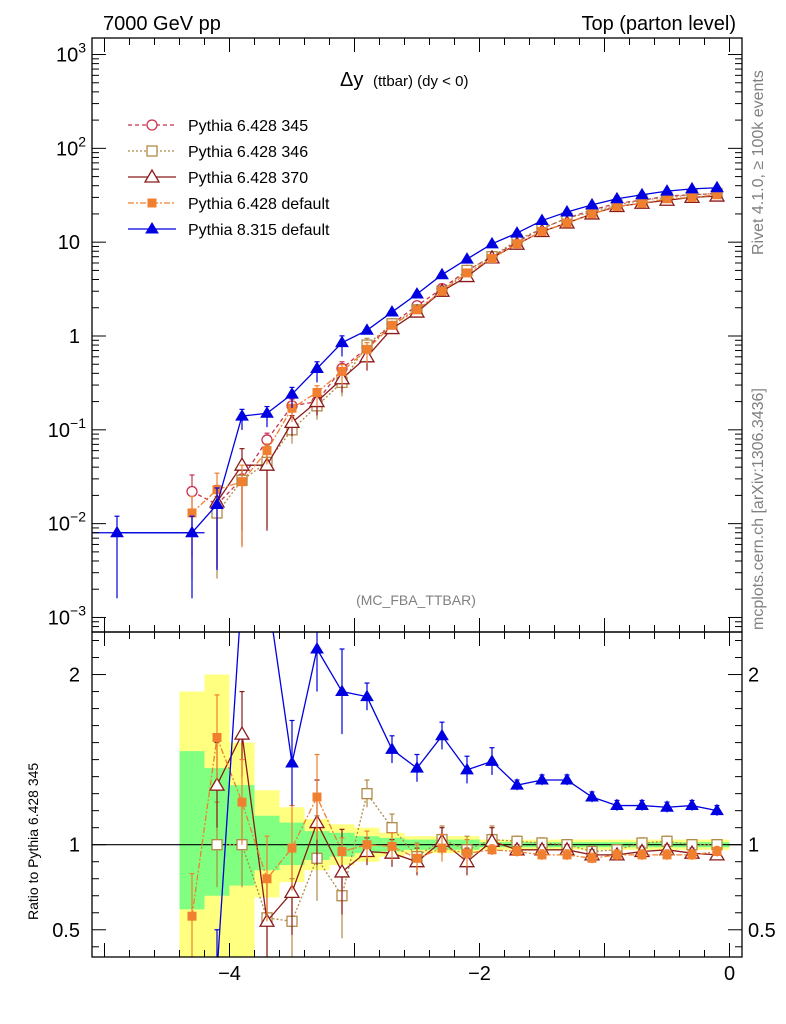  Describe the element at coordinates (78, 423) in the screenshot. I see `main-ytick-exp: −1` at that location.